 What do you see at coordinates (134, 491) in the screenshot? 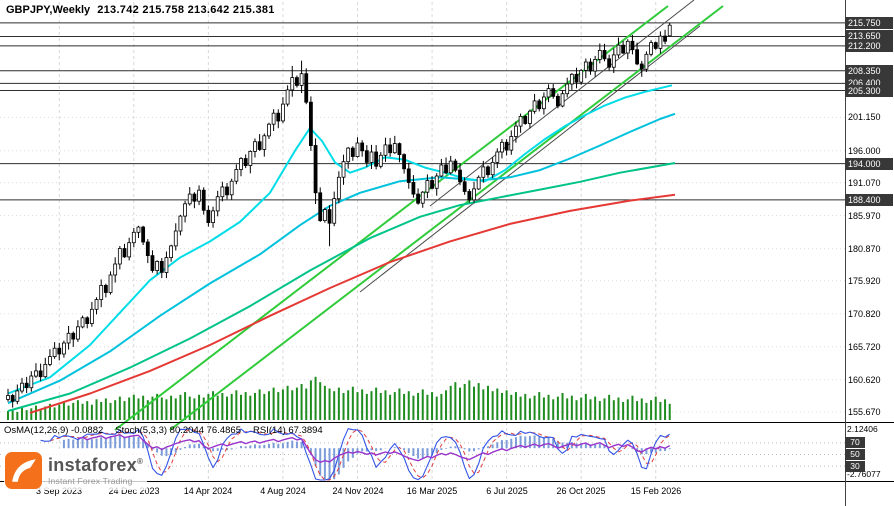
I see `date-label: 24 Dec 2023` at bounding box center [134, 491].